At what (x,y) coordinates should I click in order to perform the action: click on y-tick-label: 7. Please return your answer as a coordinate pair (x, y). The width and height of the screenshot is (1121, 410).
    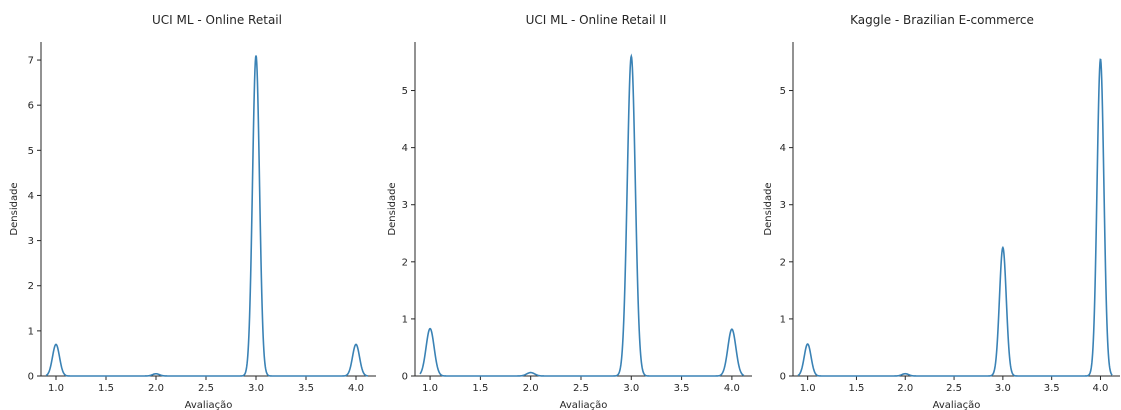
    Looking at the image, I should click on (31, 61).